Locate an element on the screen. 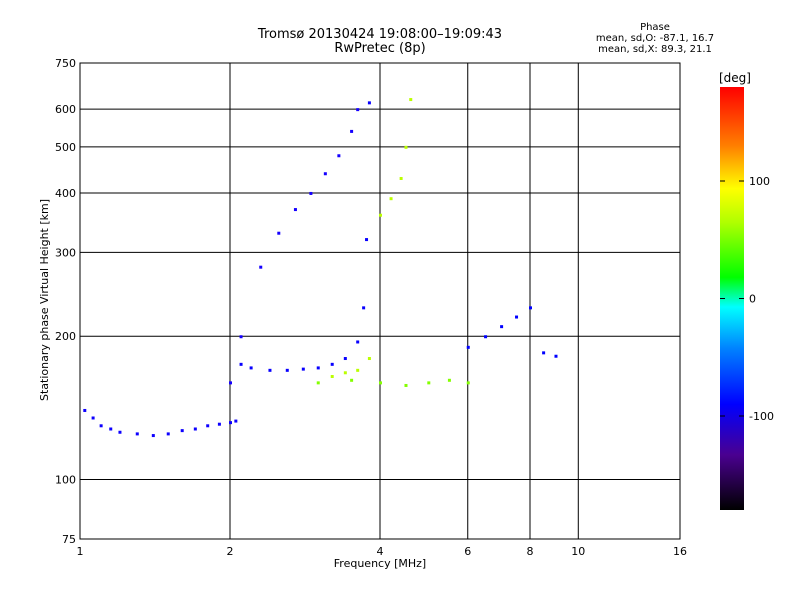 The height and width of the screenshot is (600, 800). x-axis-label: Frequency [MHz] is located at coordinates (380, 563).